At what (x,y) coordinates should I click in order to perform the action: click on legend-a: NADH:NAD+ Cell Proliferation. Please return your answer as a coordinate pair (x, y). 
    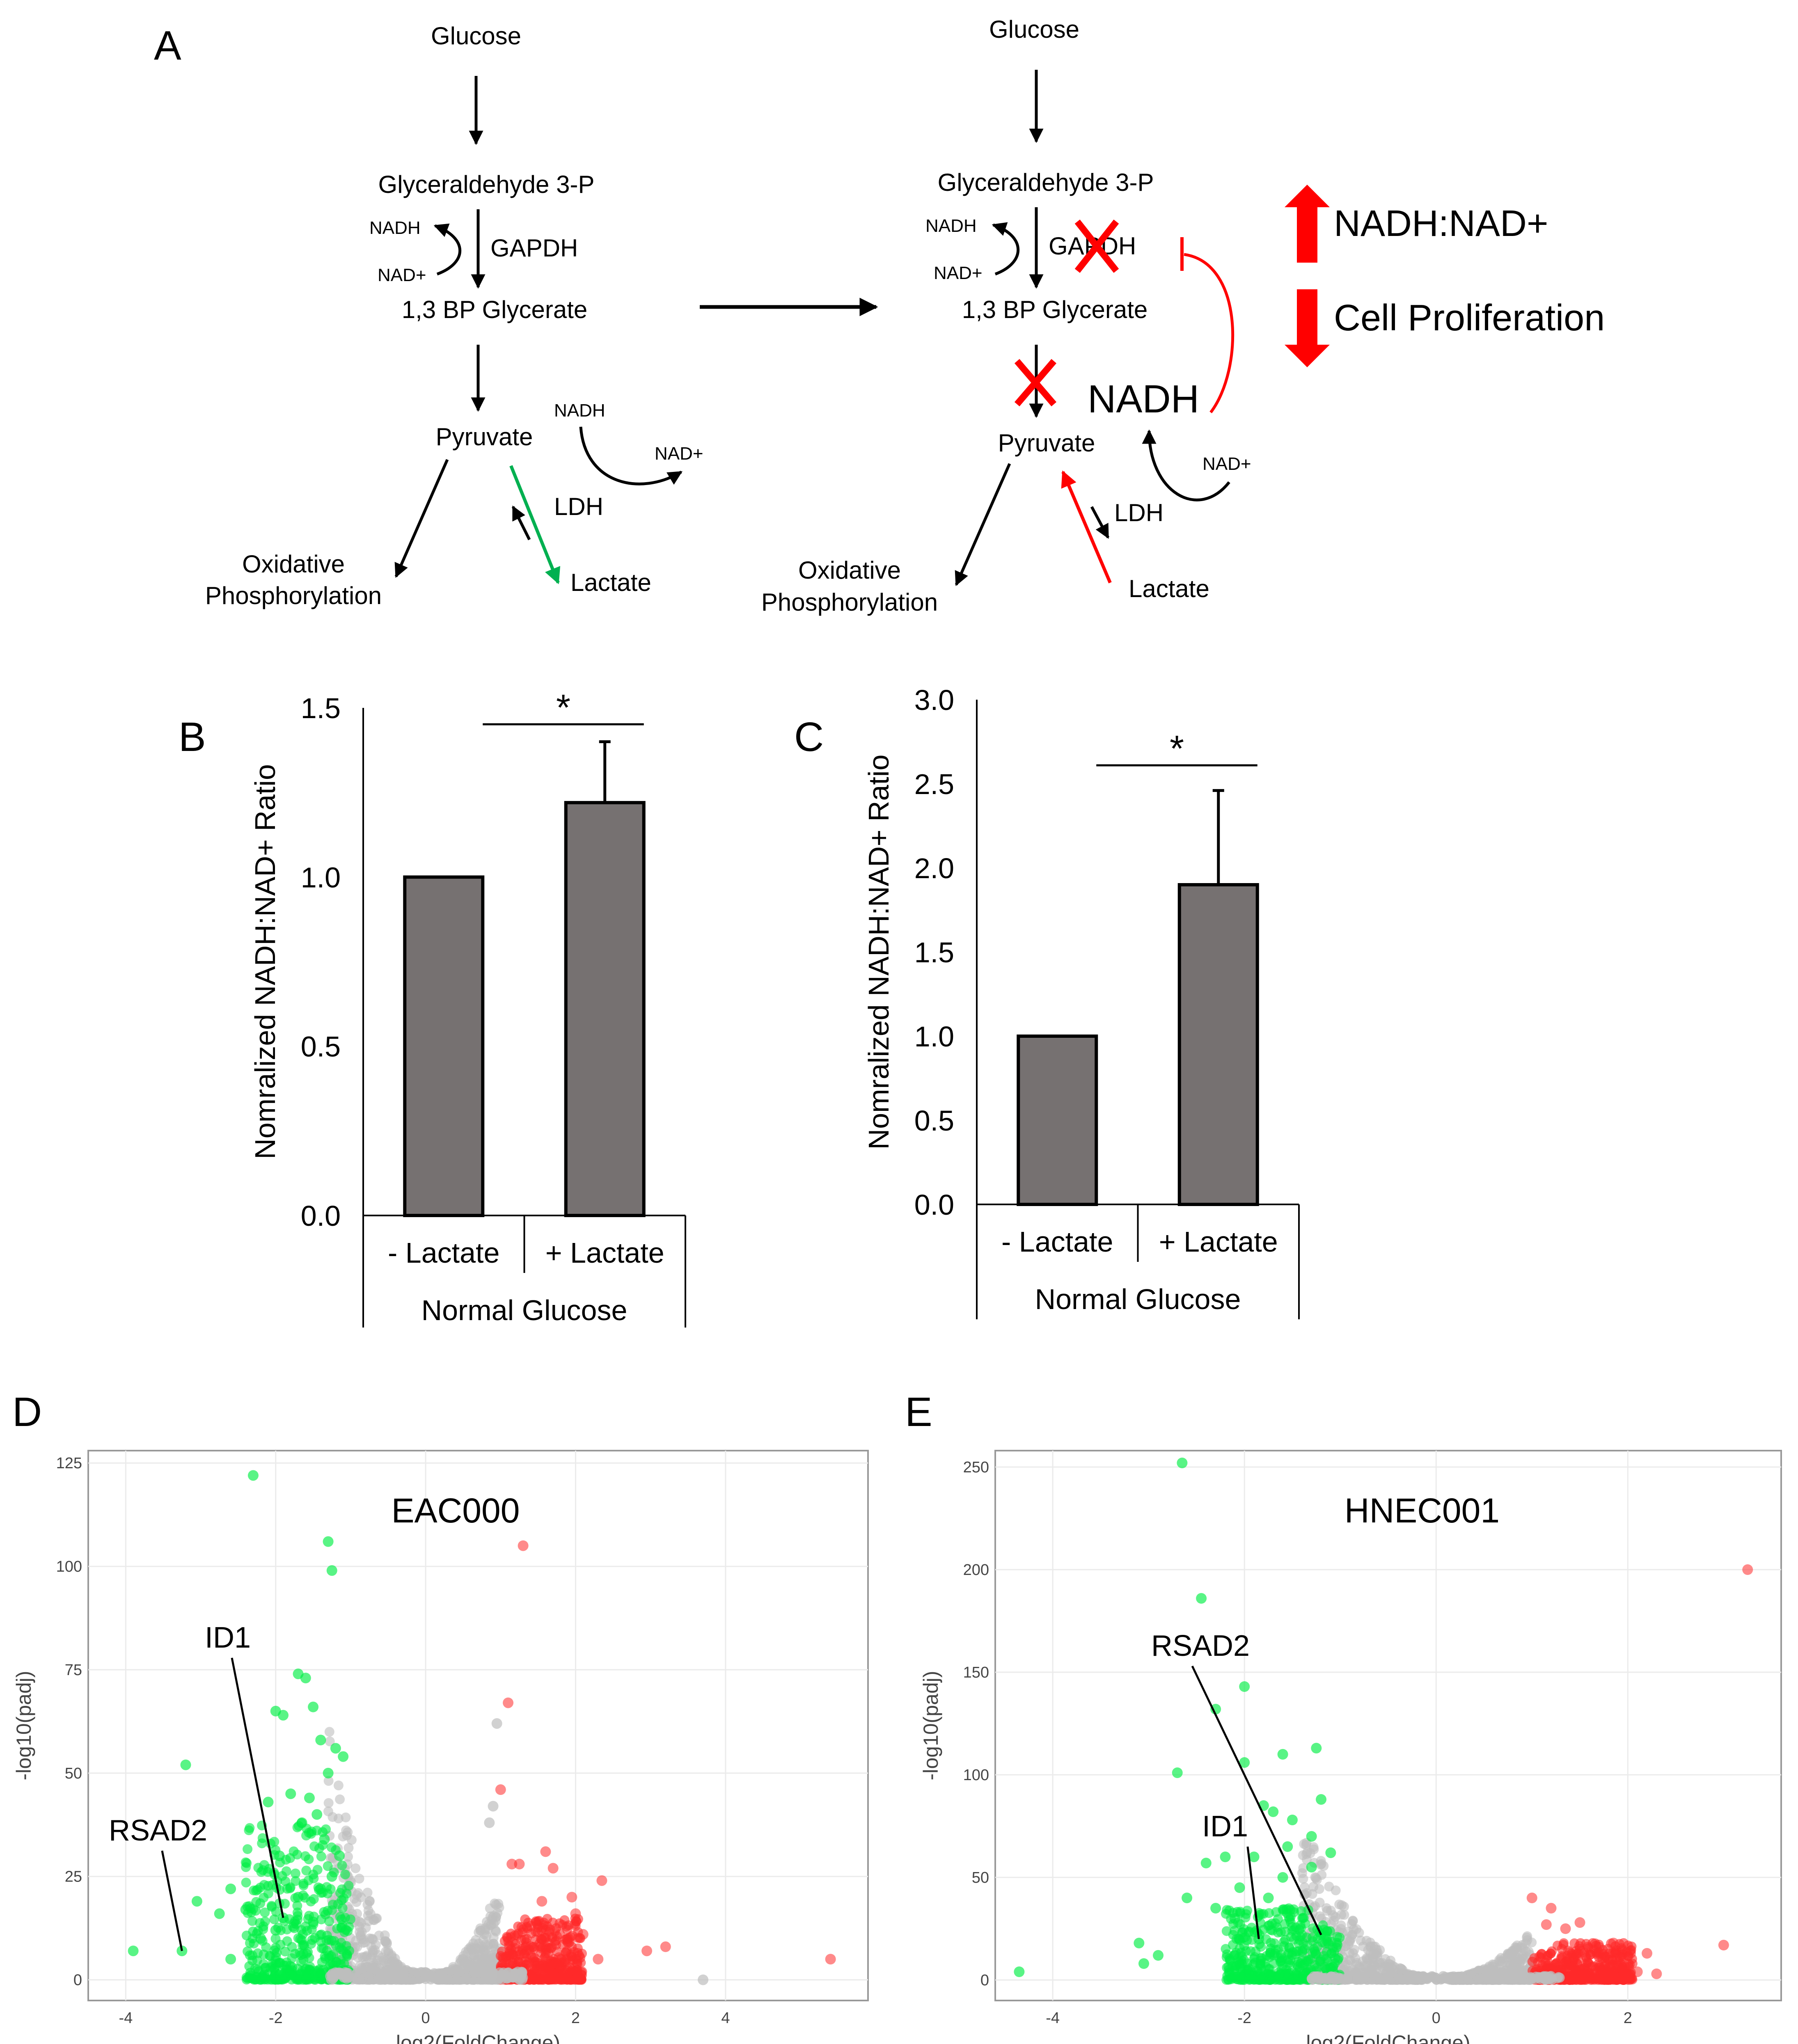
    Looking at the image, I should click on (1445, 276).